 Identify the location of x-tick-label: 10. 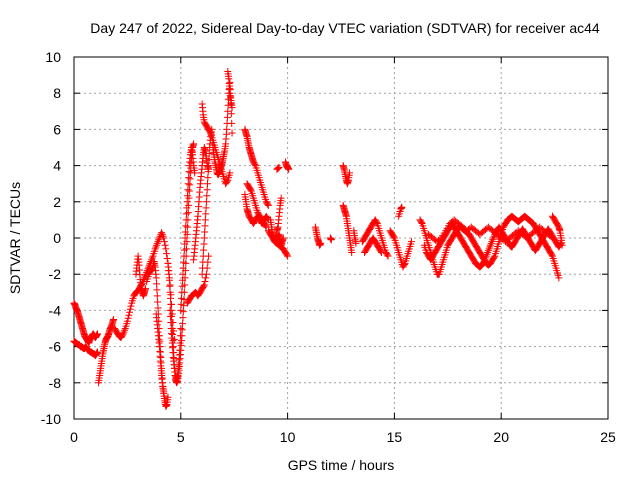
(288, 437).